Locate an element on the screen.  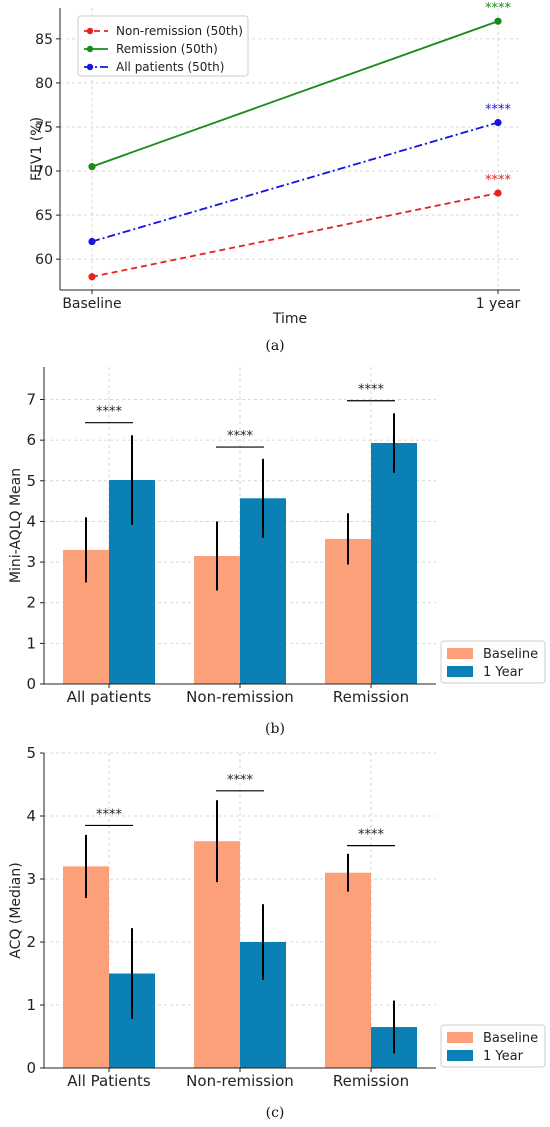
b-y-tick-label: 2 is located at coordinates (31, 603).